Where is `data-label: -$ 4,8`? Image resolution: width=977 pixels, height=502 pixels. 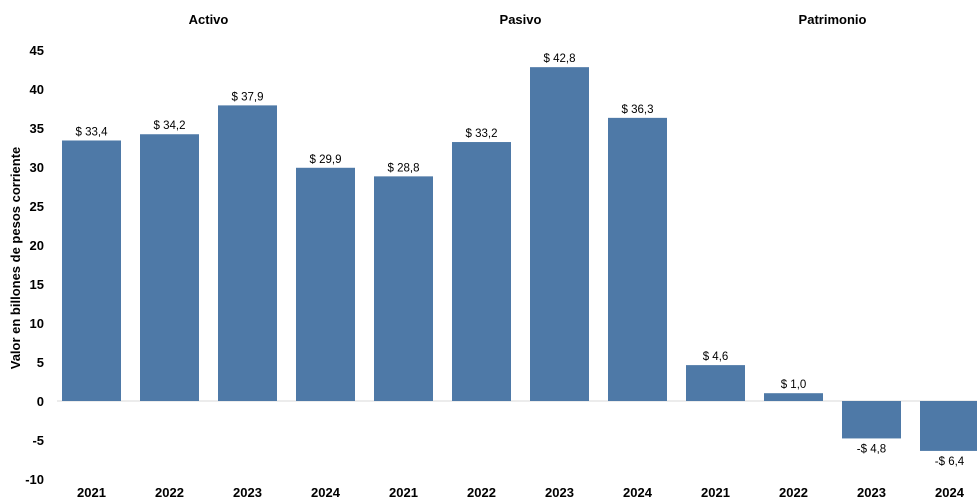 data-label: -$ 4,8 is located at coordinates (871, 449).